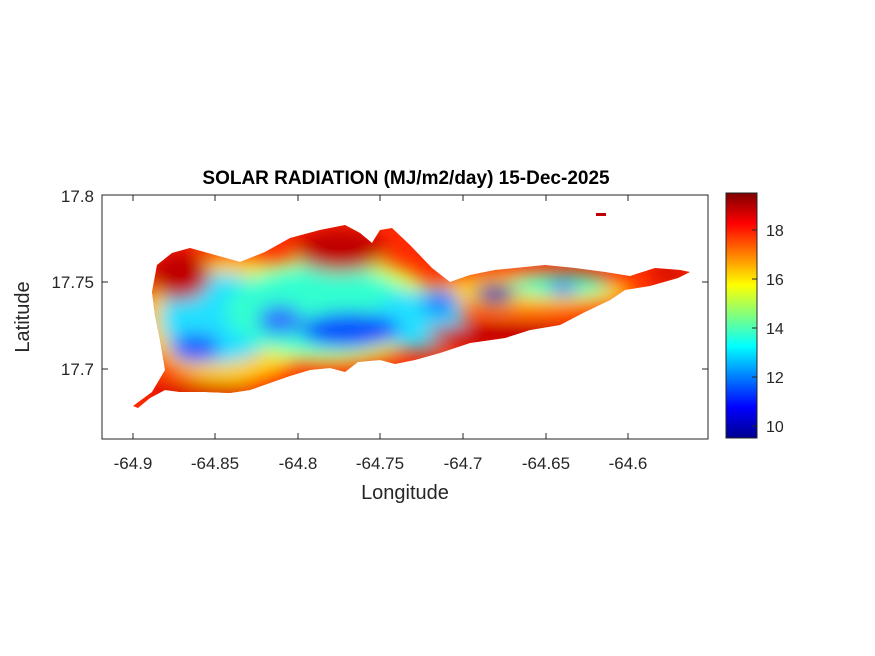 This screenshot has height=656, width=875. Describe the element at coordinates (495, 294) in the screenshot. I see `heat-cell-navy-northeast` at that location.